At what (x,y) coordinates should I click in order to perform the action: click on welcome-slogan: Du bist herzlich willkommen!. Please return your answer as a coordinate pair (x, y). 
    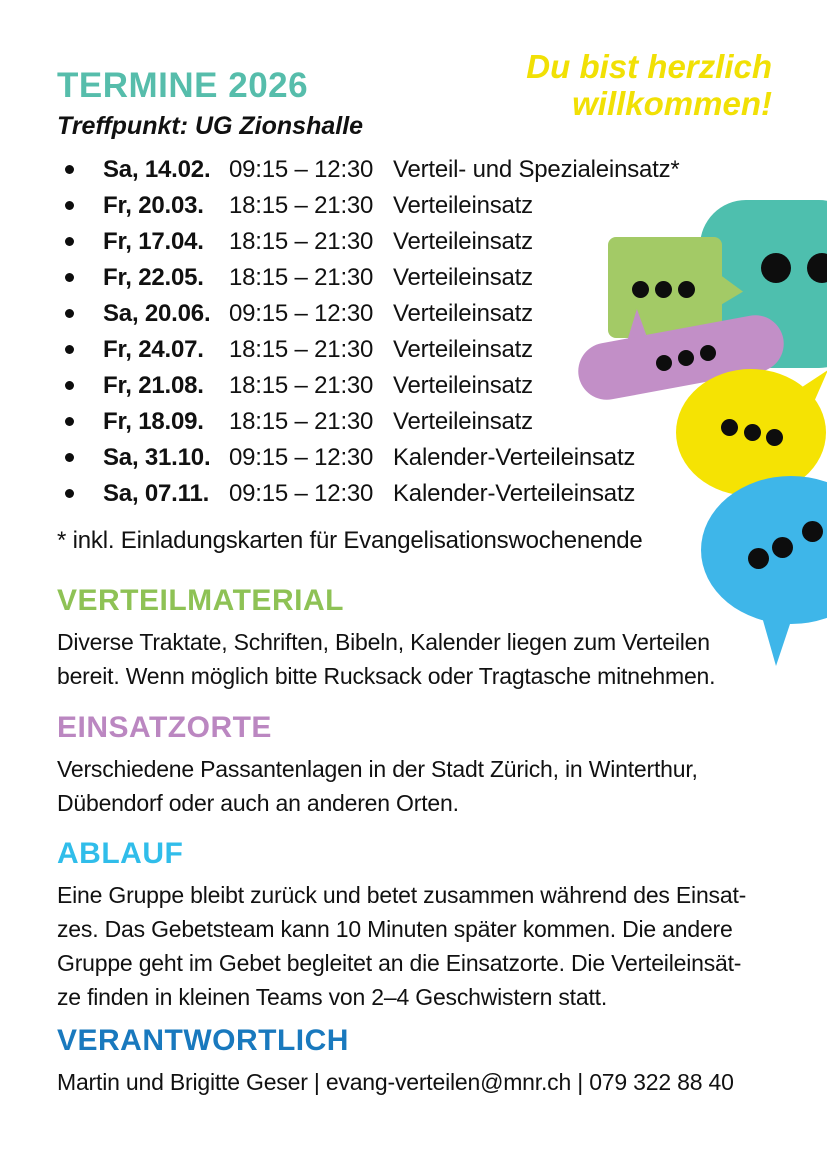
    Looking at the image, I should click on (649, 85).